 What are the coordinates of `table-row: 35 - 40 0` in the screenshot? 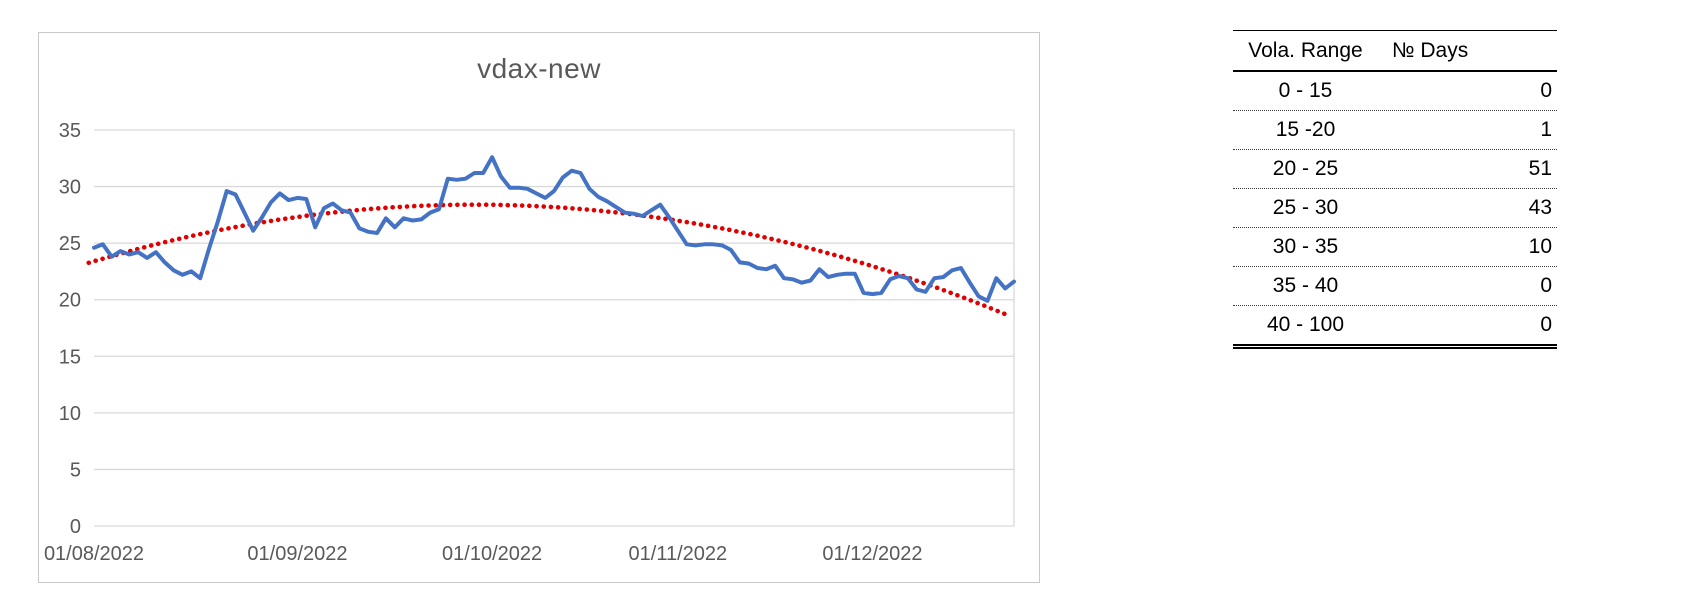 It's located at (1395, 286).